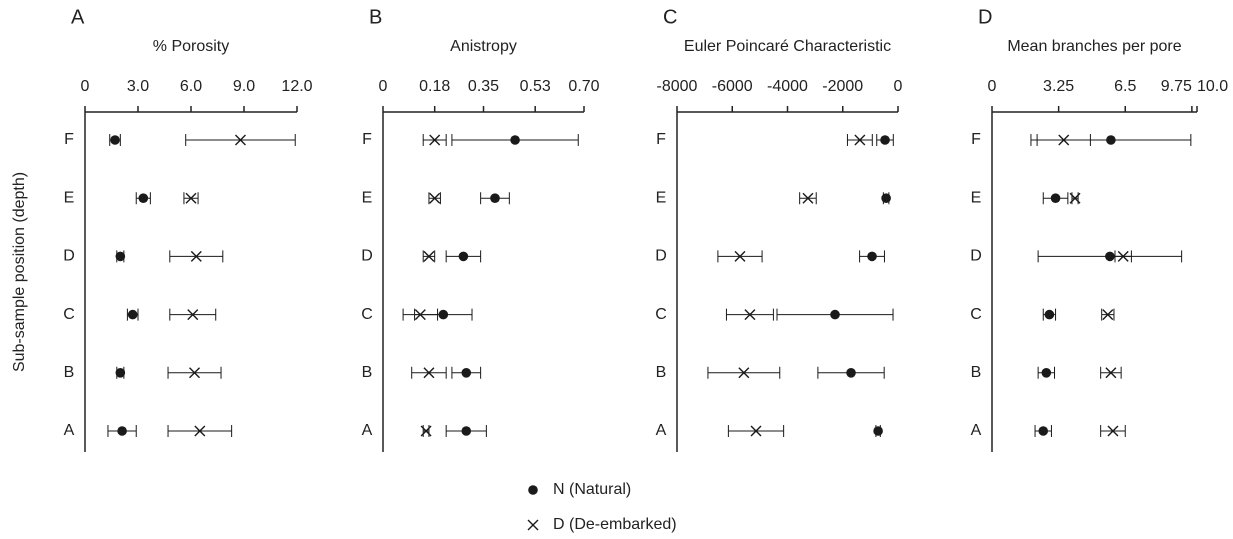 Image resolution: width=1233 pixels, height=539 pixels. What do you see at coordinates (615, 524) in the screenshot?
I see `legend-label: D (De-embarked)` at bounding box center [615, 524].